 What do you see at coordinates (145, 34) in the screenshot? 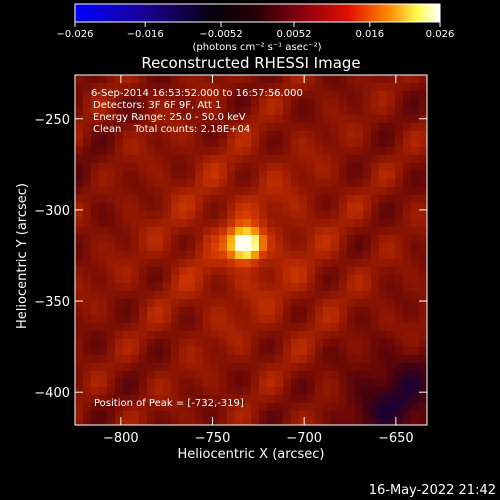
I see `colorbar-tick-label: −0.016` at bounding box center [145, 34].